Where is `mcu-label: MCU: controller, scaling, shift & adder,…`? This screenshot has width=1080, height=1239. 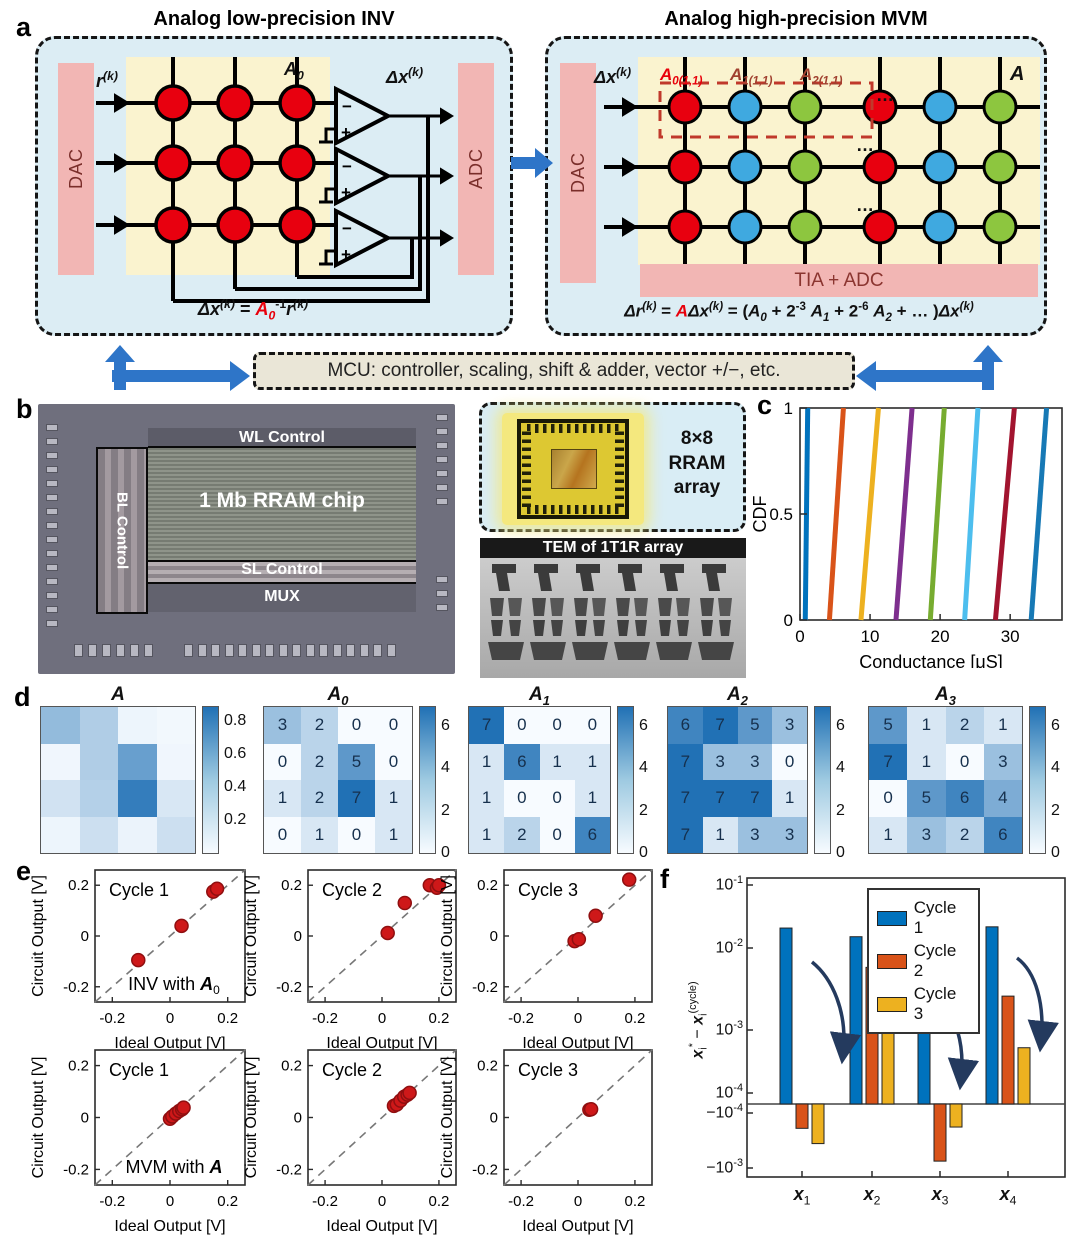
mcu-label: MCU: controller, scaling, shift & adder,… is located at coordinates (554, 370).